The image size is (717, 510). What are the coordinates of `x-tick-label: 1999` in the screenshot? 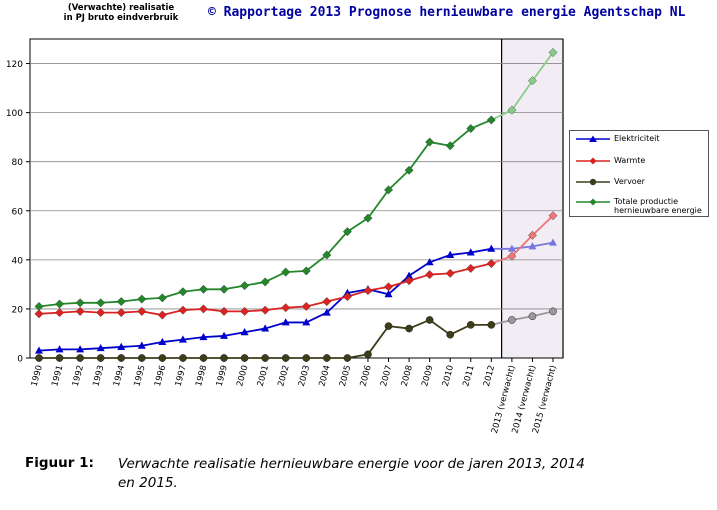 It's located at (222, 375).